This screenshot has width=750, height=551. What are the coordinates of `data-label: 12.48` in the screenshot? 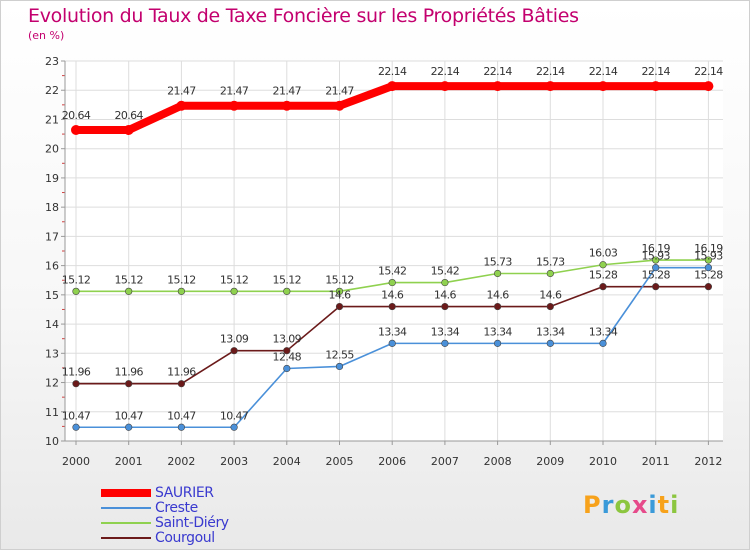 It's located at (287, 357).